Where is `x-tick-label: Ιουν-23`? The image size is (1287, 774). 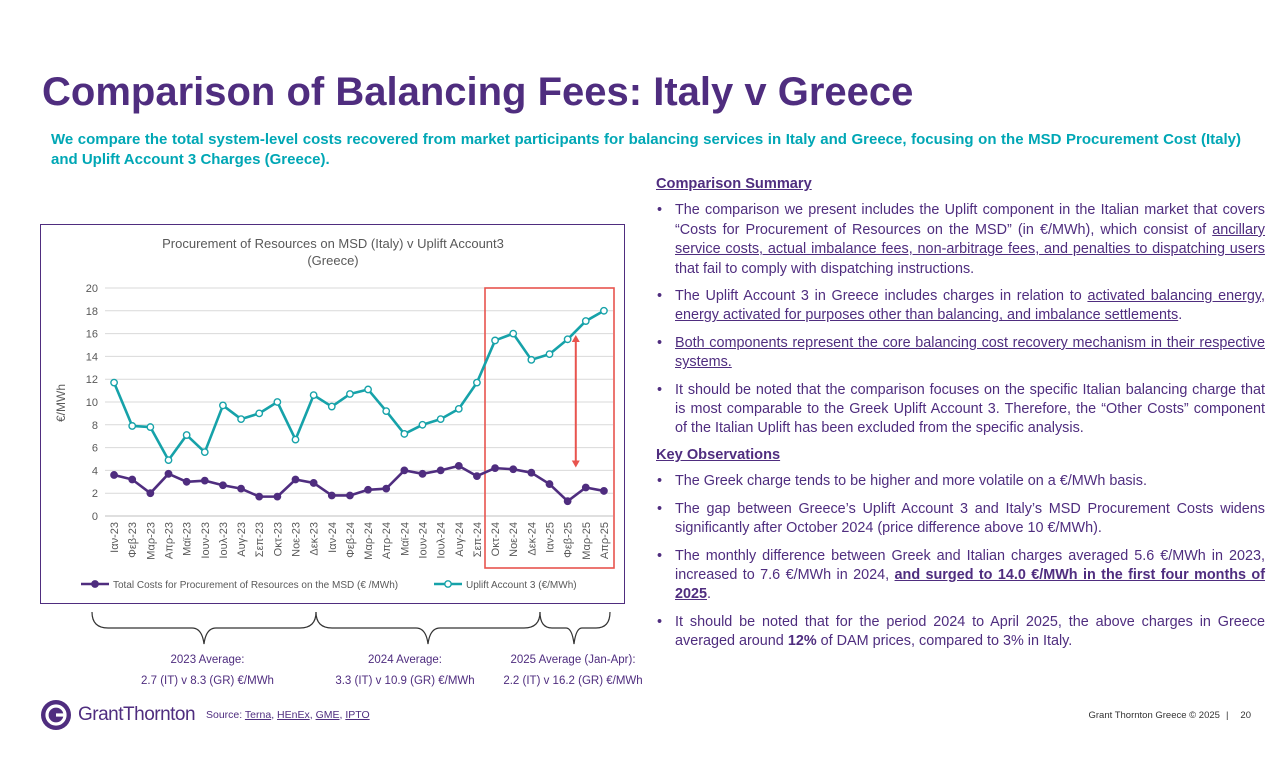 x-tick-label: Ιουν-23 is located at coordinates (206, 540).